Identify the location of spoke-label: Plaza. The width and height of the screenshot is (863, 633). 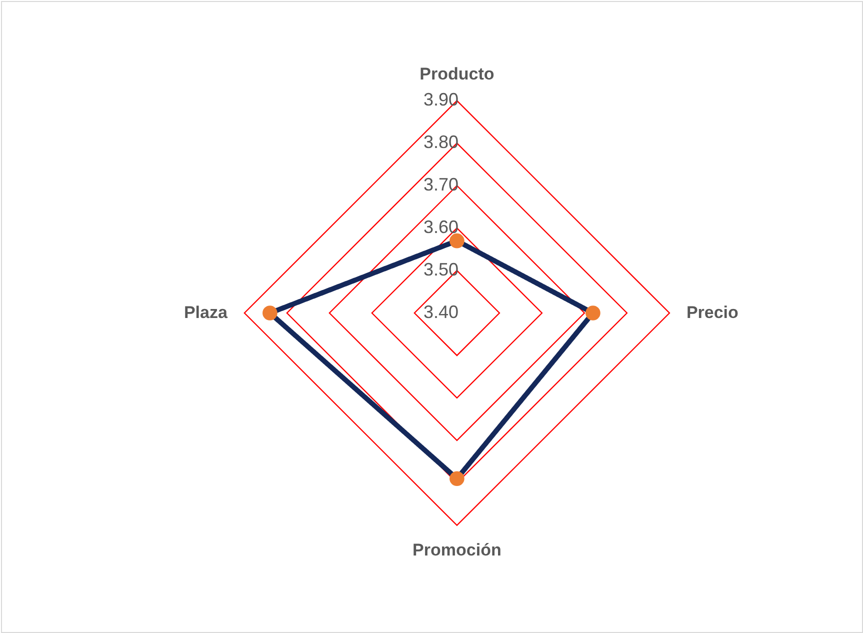
(206, 312).